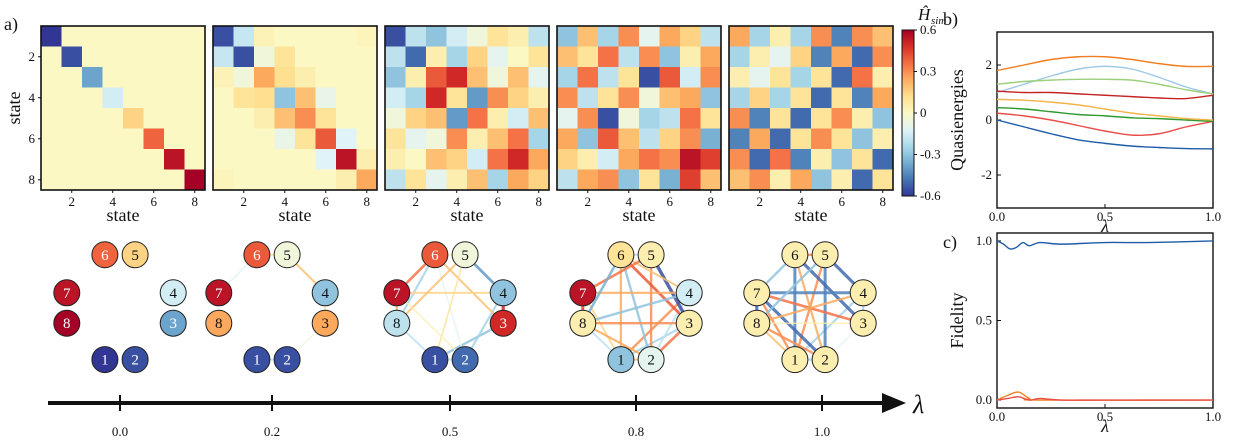 This screenshot has height=441, width=1248. I want to click on graph-4: 1 2 3 4 5 6 7 8, so click(810, 307).